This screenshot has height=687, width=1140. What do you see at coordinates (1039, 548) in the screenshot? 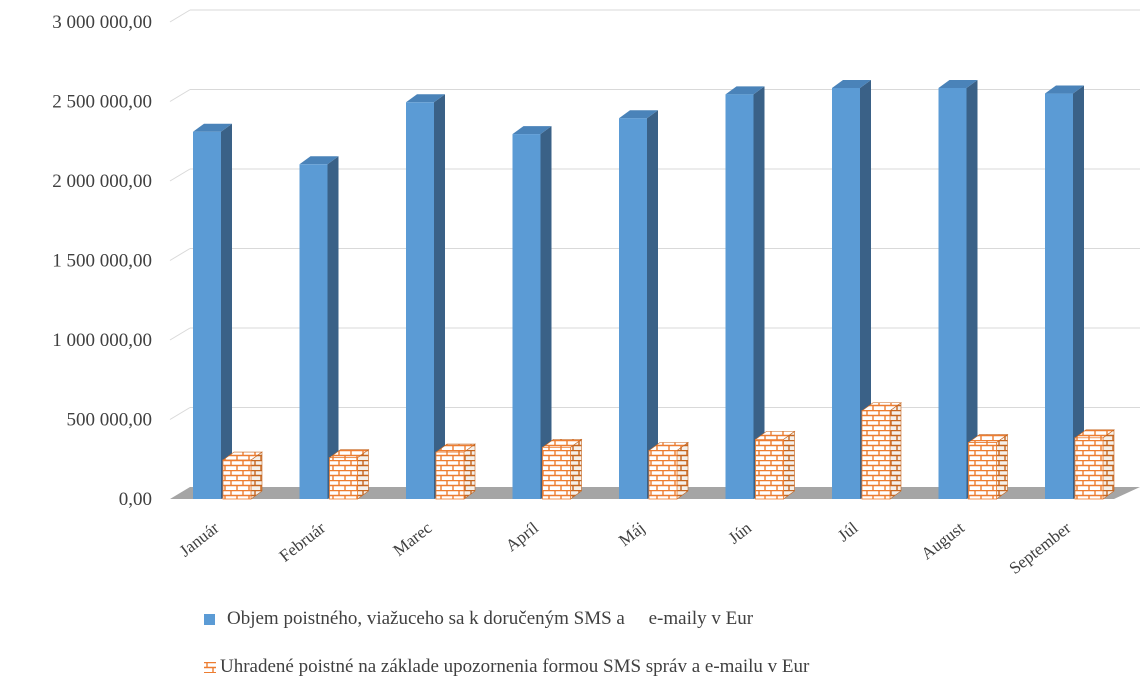
I see `x-tick-label: September` at bounding box center [1039, 548].